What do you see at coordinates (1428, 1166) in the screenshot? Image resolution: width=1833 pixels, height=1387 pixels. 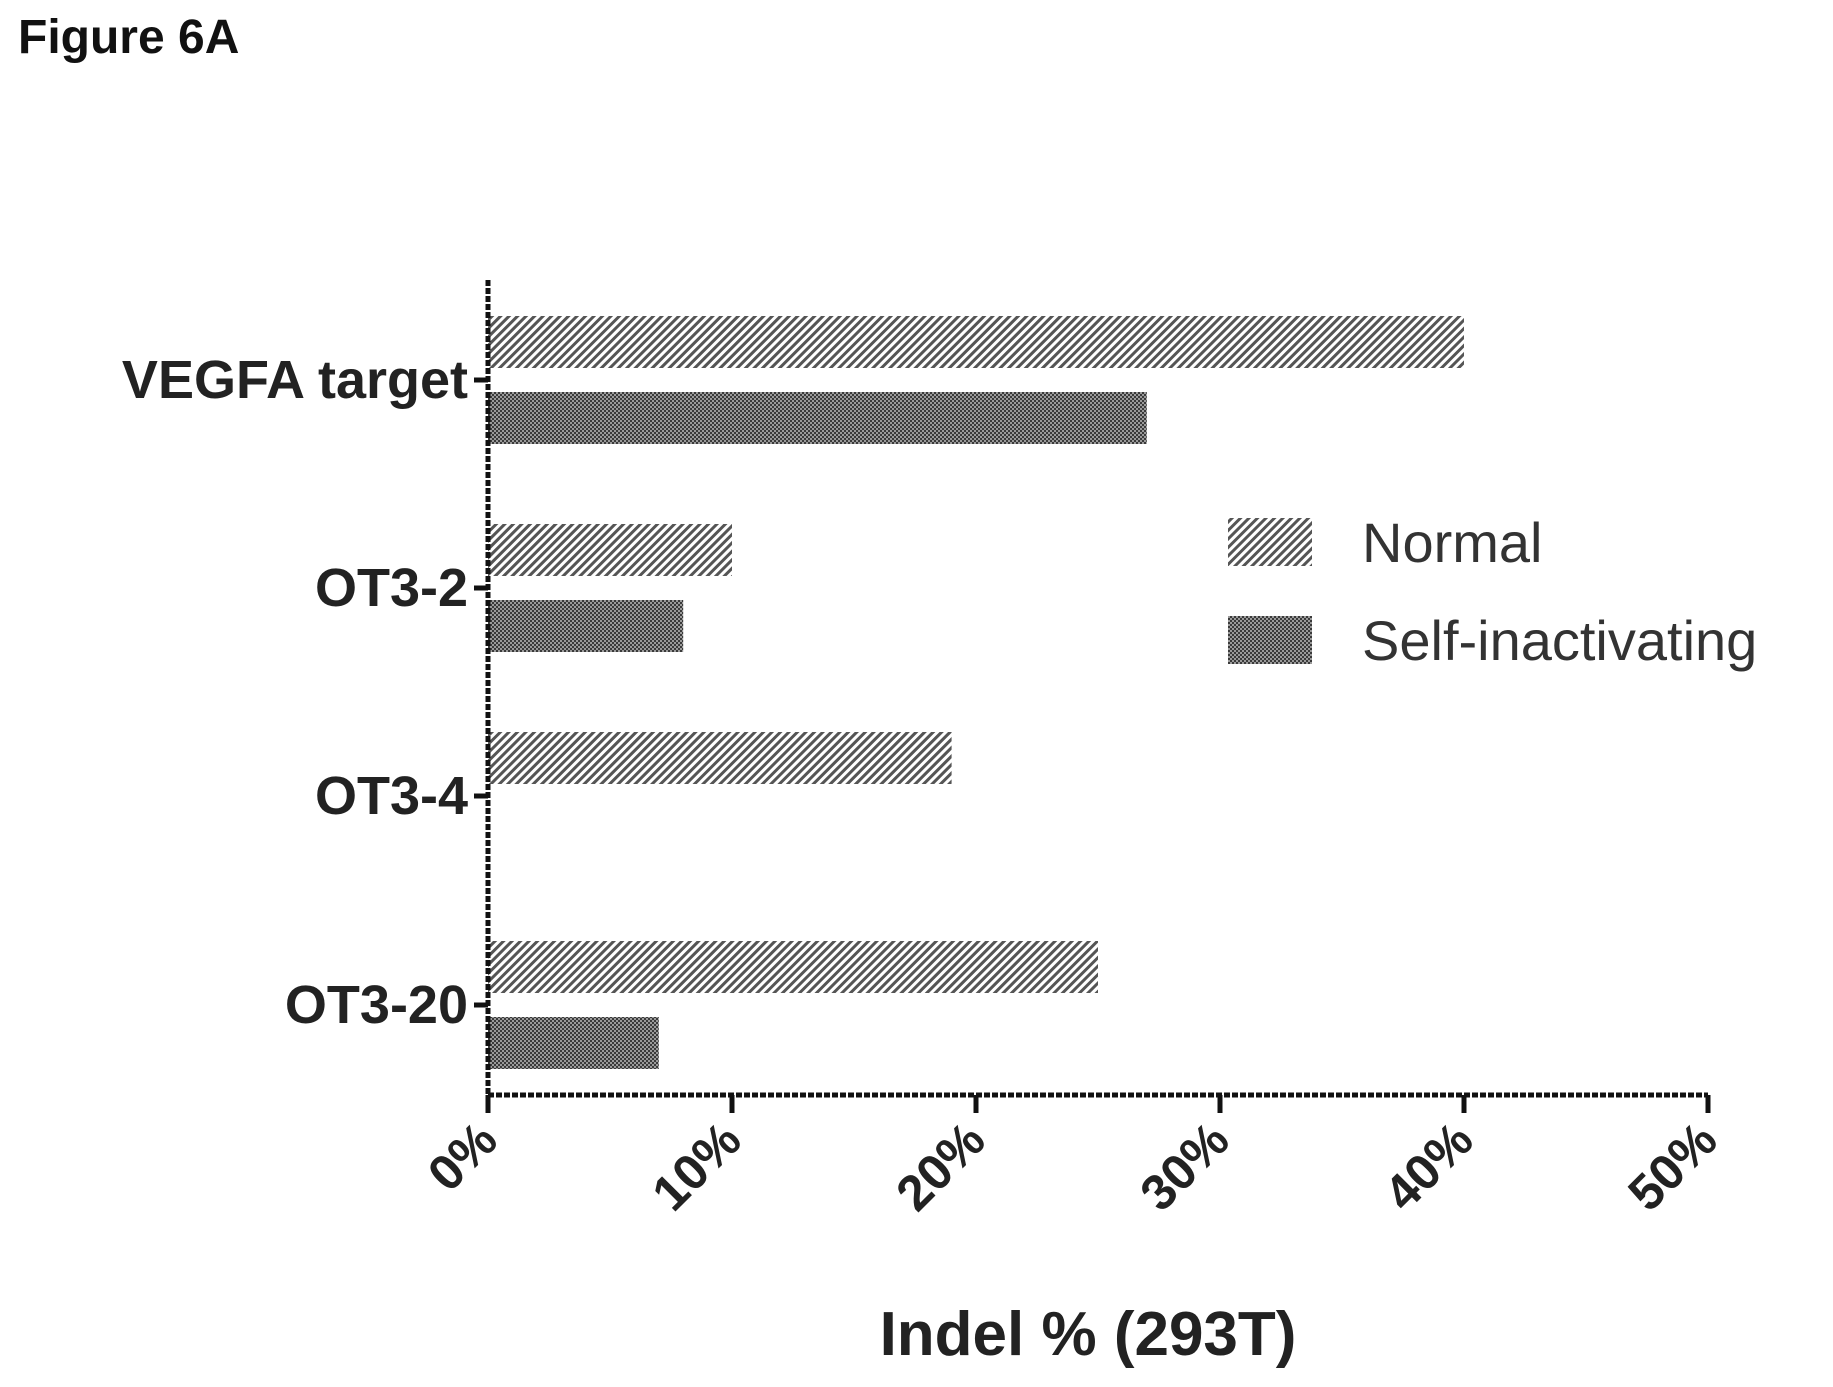 I see `x-tick-label: 40%` at bounding box center [1428, 1166].